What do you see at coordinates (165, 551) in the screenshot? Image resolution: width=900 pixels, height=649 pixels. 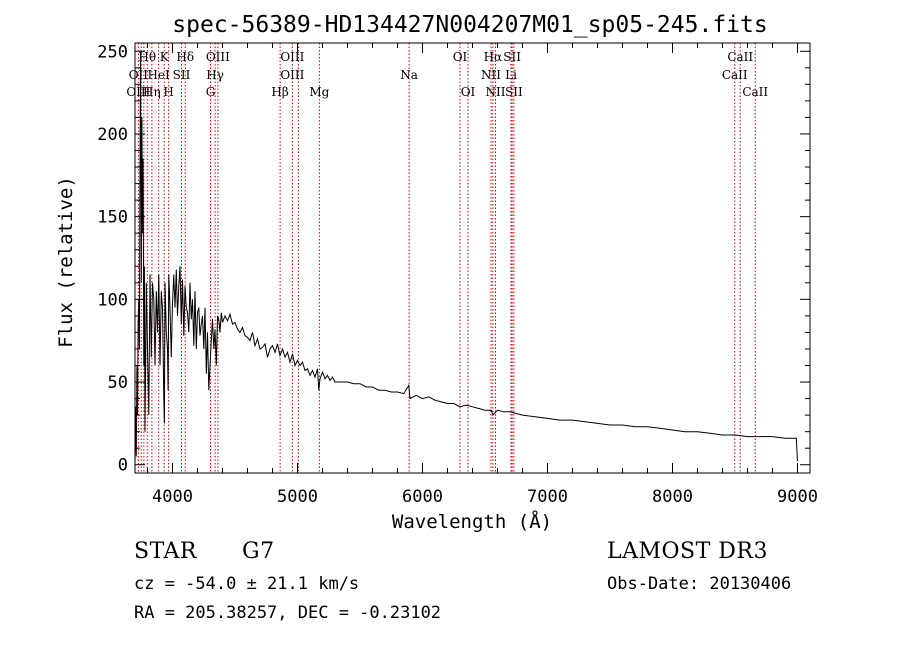 I see `object-class: STAR` at bounding box center [165, 551].